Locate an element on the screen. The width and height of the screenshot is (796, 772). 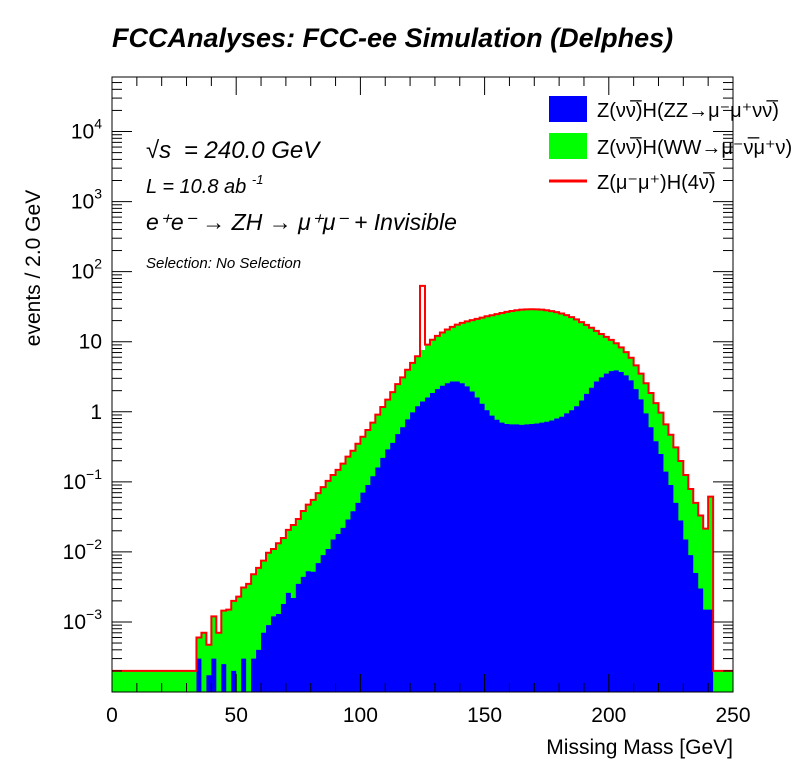
y-tick-label: 10³ is located at coordinates (86, 200).